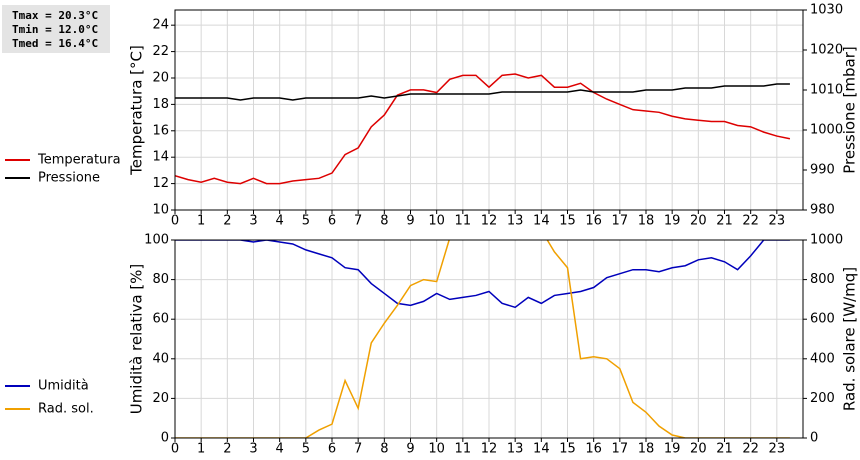  Describe the element at coordinates (822, 358) in the screenshot. I see `y2-tick-label: 400` at that location.